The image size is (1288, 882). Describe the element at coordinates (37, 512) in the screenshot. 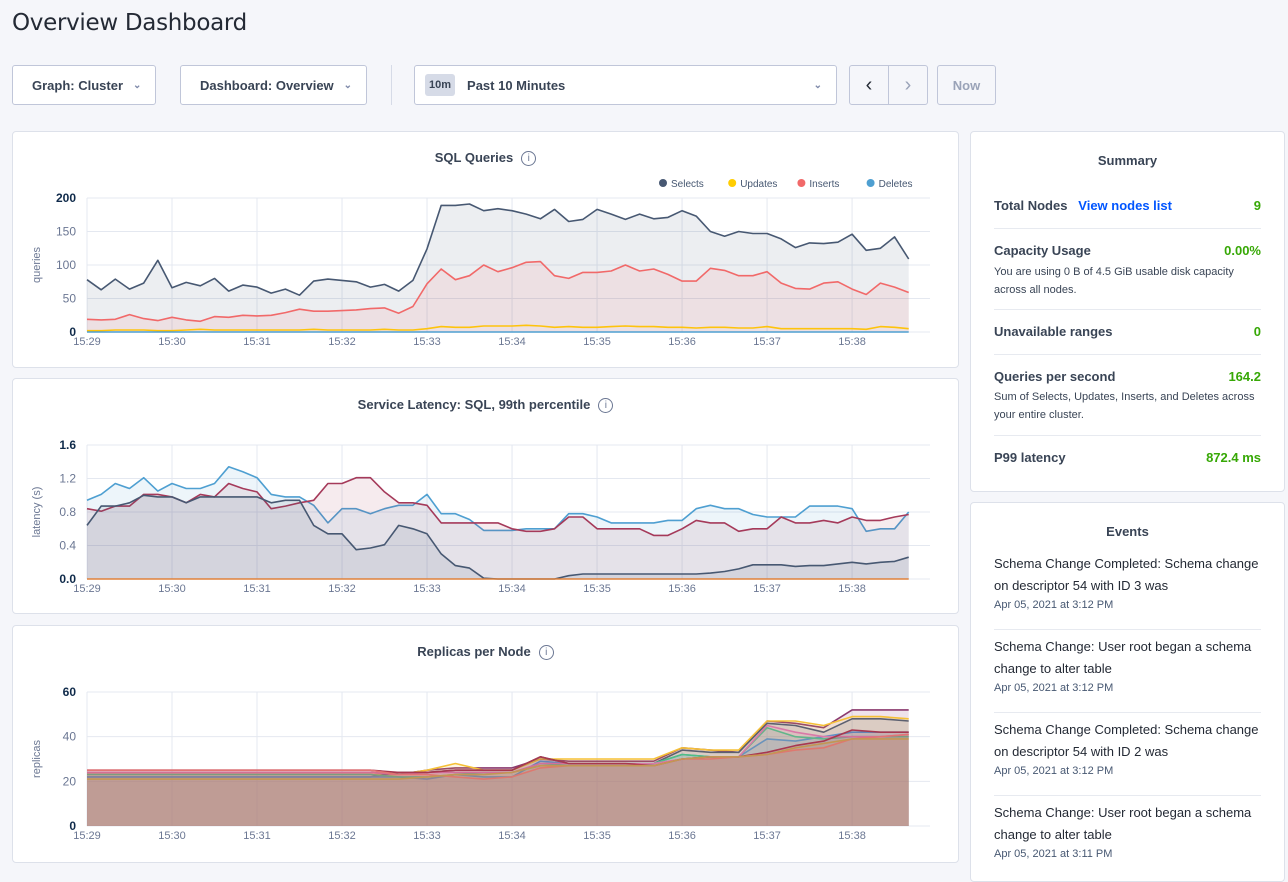

I see `y-axis-label: latency (s)` at that location.